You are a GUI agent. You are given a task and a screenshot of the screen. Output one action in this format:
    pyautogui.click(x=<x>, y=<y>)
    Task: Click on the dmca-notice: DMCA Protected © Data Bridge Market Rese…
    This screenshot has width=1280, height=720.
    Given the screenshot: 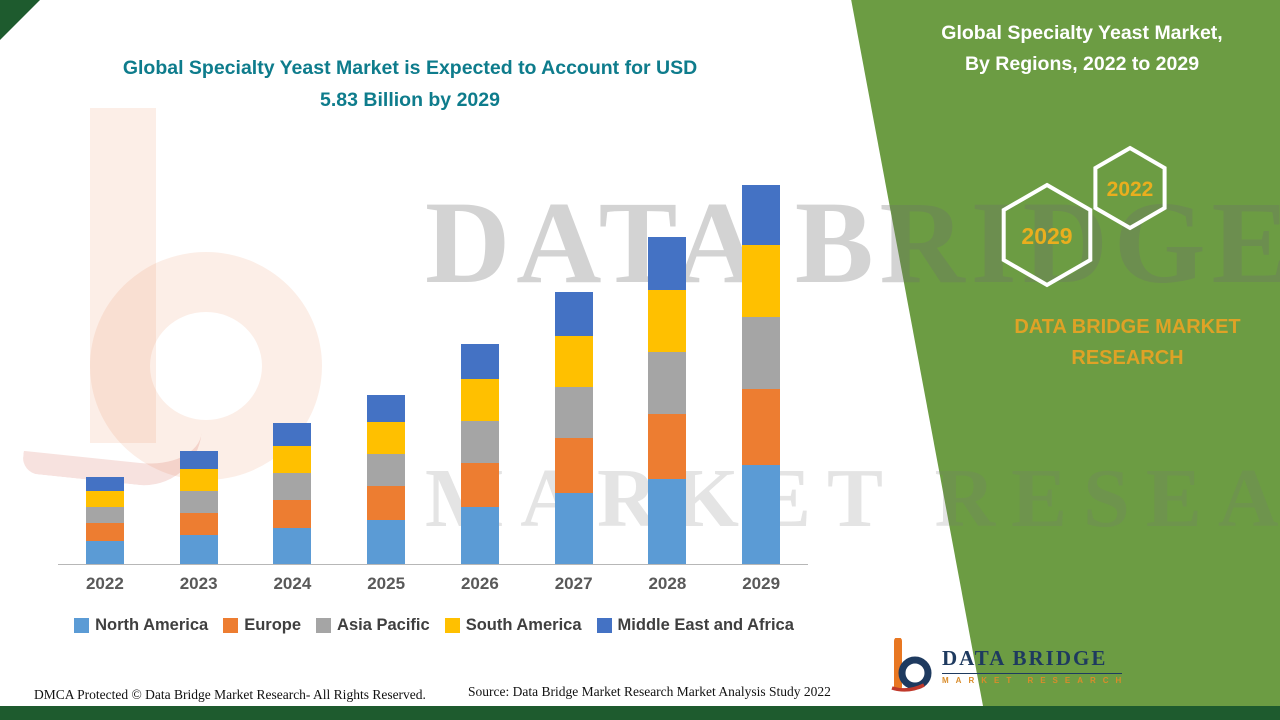 What is the action you would take?
    pyautogui.click(x=230, y=694)
    